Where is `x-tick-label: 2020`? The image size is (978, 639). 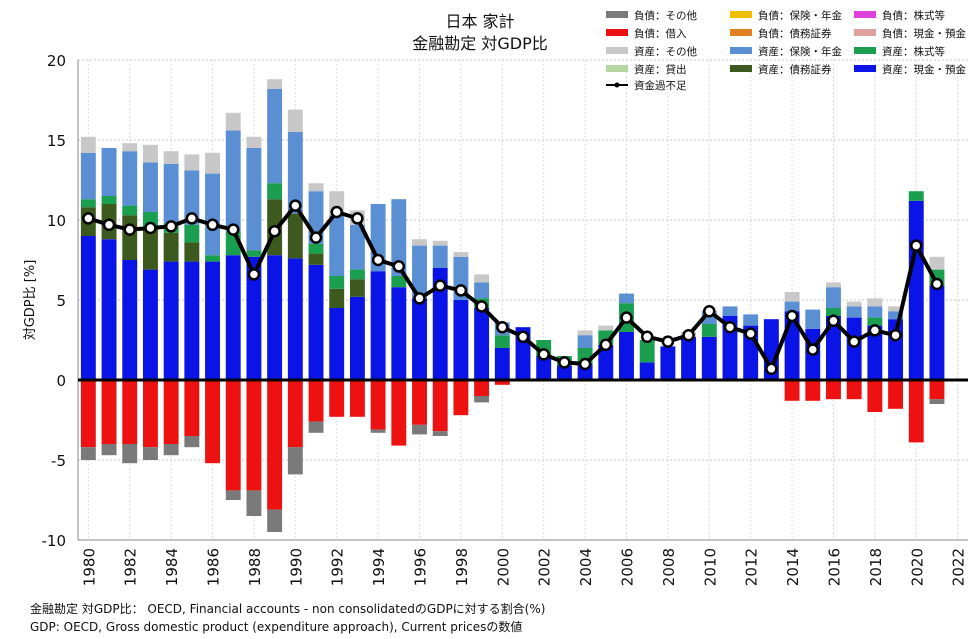 x-tick-label: 2020 is located at coordinates (917, 567).